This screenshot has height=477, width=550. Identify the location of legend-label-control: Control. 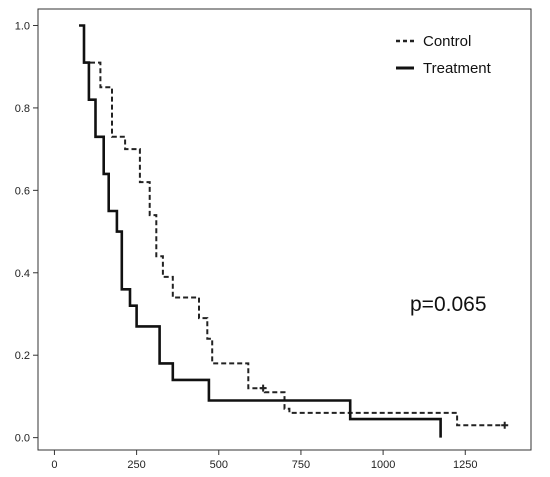
(447, 41).